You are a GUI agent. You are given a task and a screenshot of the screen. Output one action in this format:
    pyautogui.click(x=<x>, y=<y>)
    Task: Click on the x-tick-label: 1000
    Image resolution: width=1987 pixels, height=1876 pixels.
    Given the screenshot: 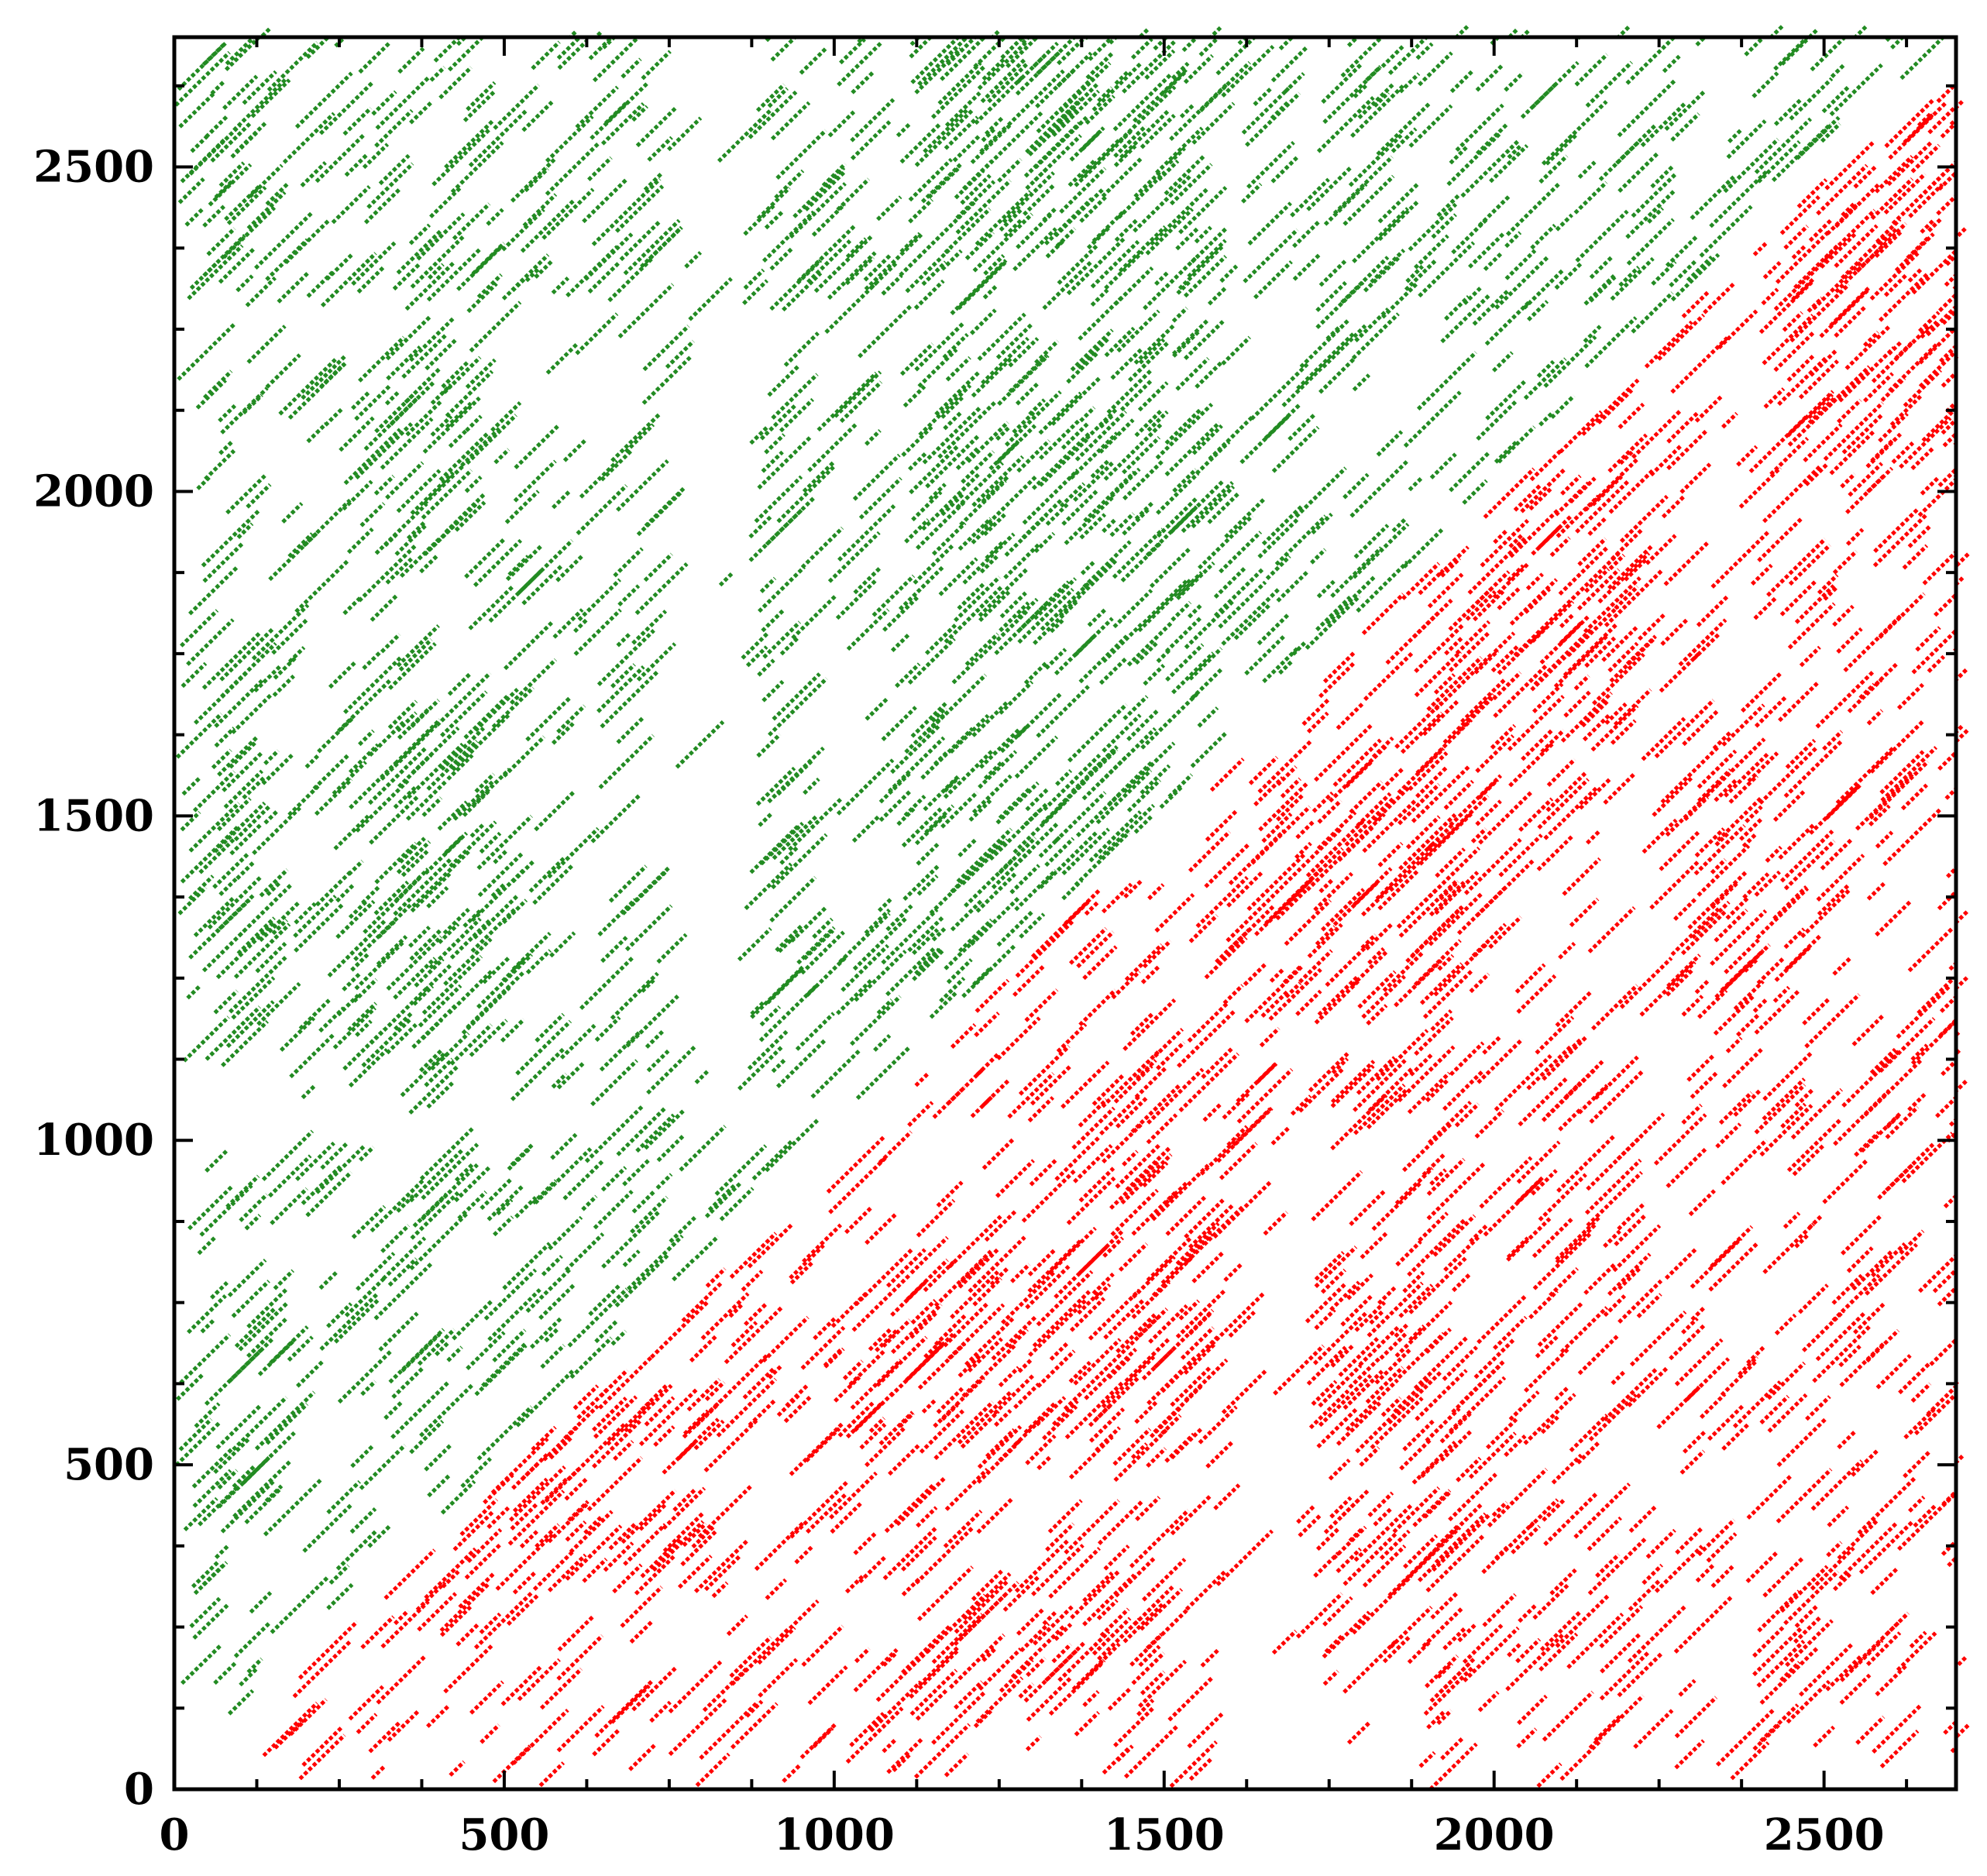 What is the action you would take?
    pyautogui.click(x=834, y=1835)
    